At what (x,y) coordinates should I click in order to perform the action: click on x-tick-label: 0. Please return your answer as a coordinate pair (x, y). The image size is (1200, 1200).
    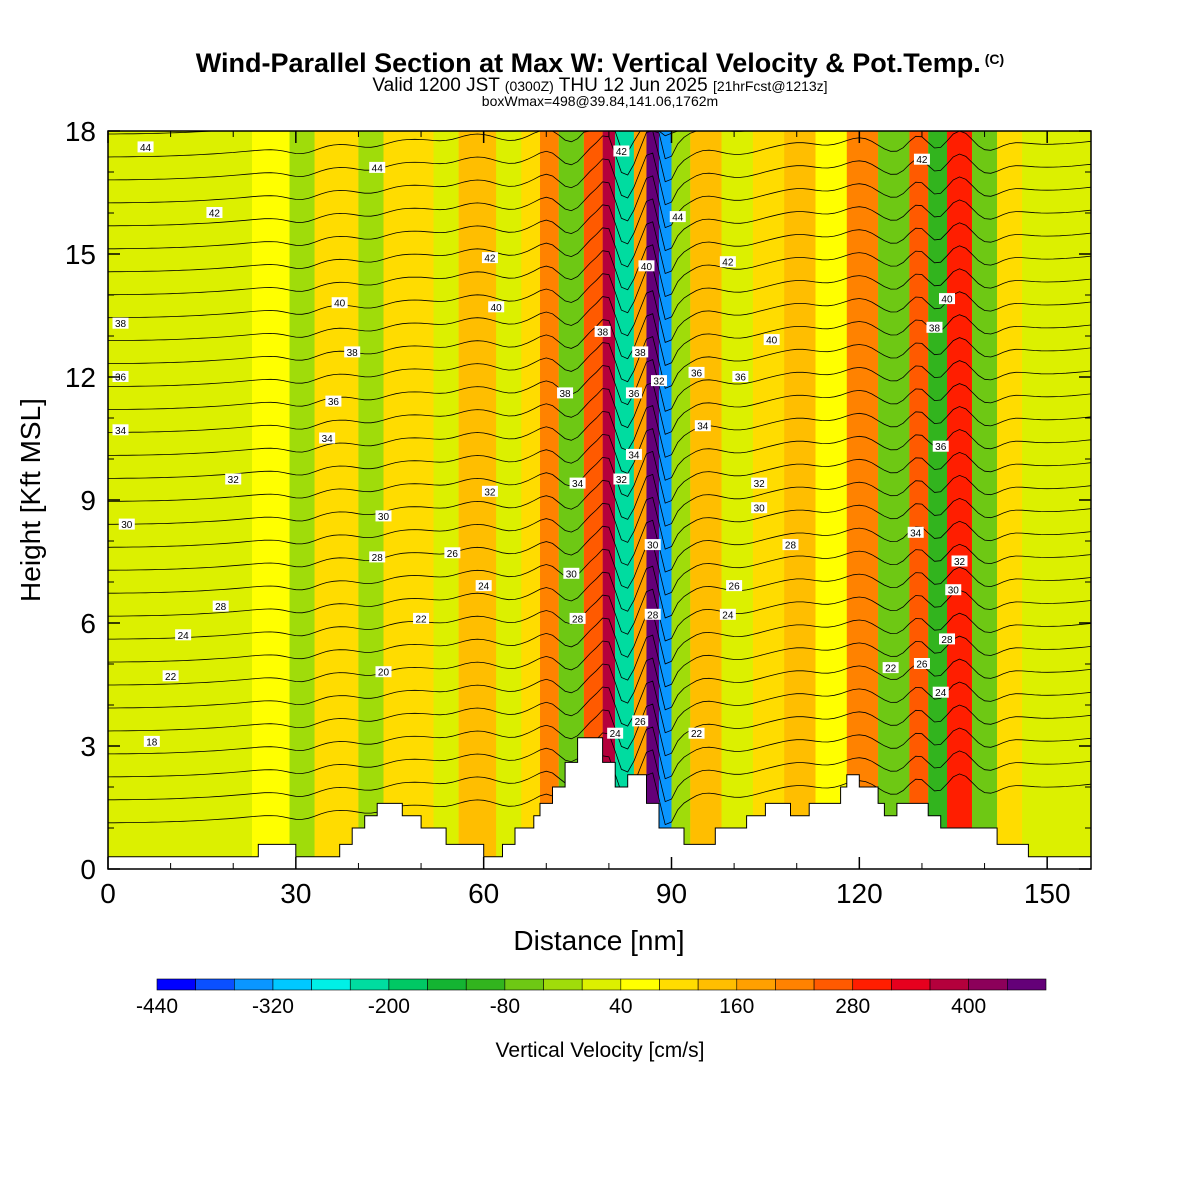
    Looking at the image, I should click on (108, 893).